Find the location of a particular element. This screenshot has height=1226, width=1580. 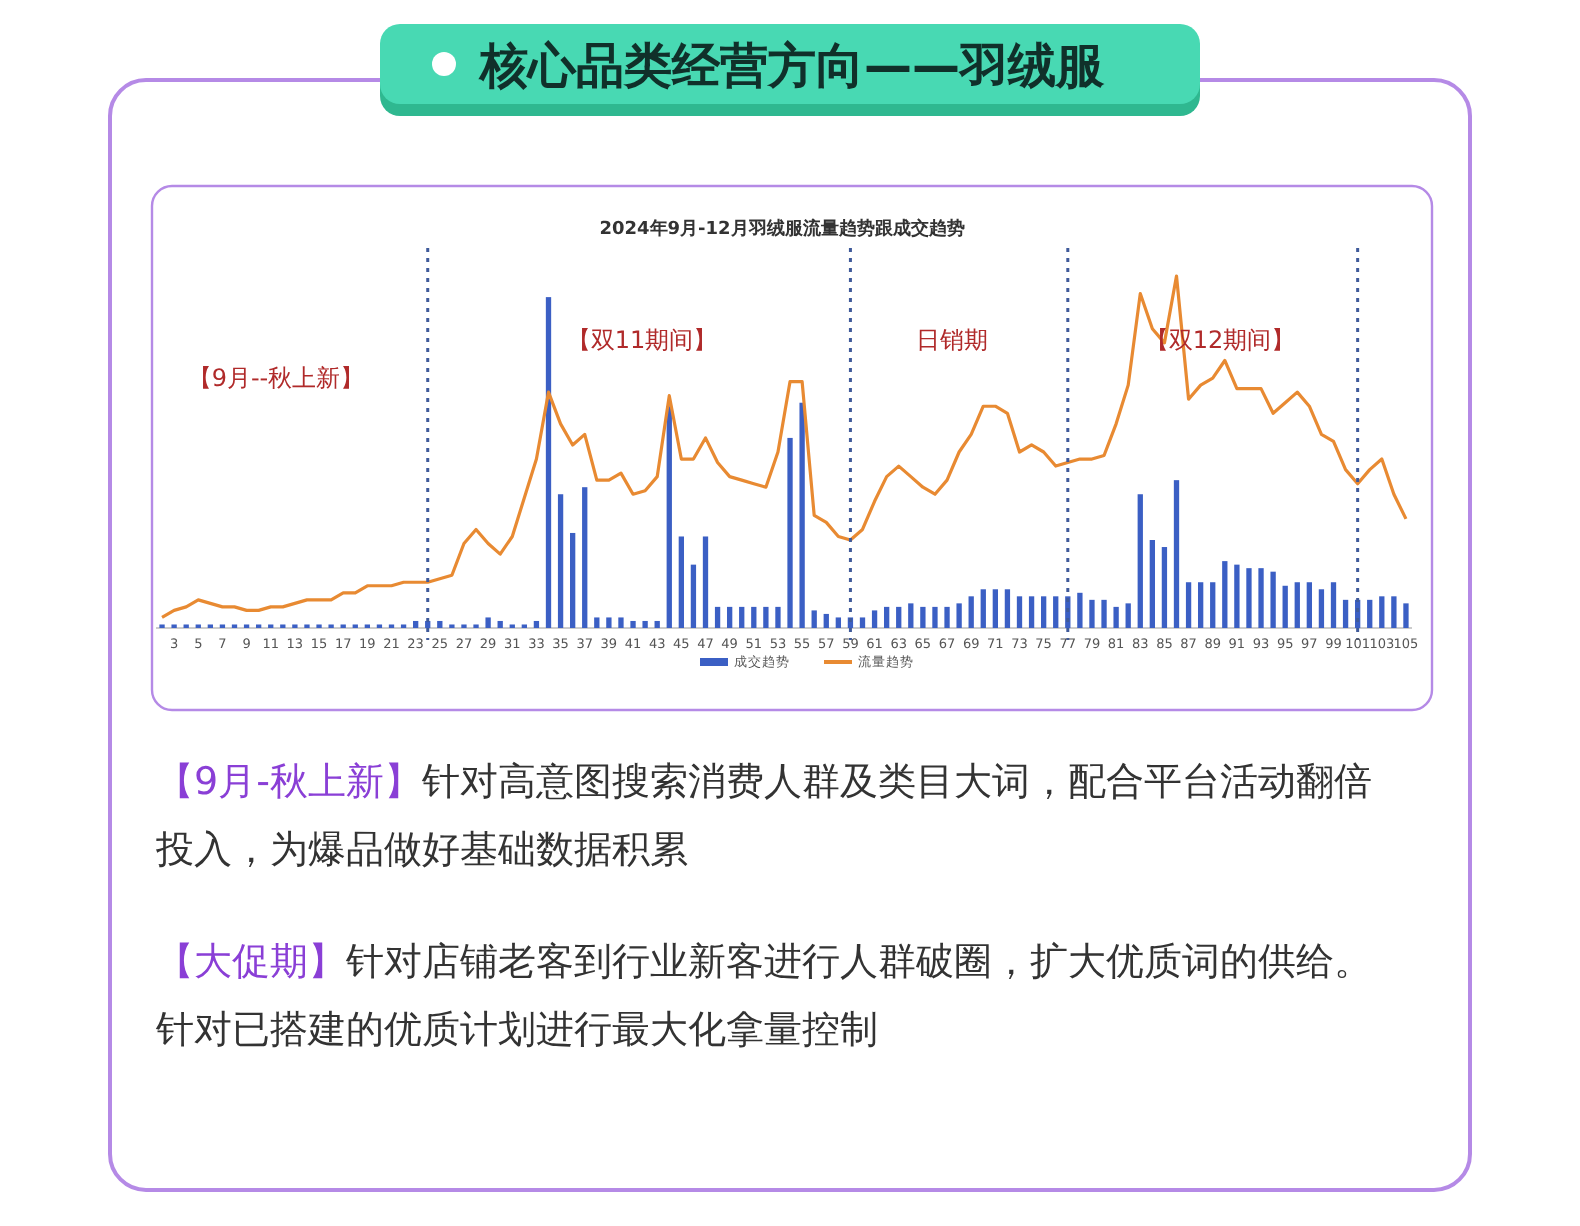

annotation: 【9月--秋上新】 is located at coordinates (276, 378).